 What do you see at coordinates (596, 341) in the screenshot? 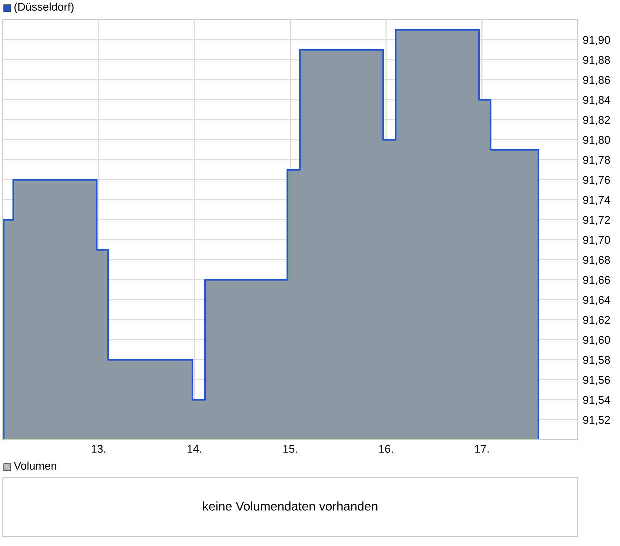
I see `y-tick-label: 91,60` at bounding box center [596, 341].